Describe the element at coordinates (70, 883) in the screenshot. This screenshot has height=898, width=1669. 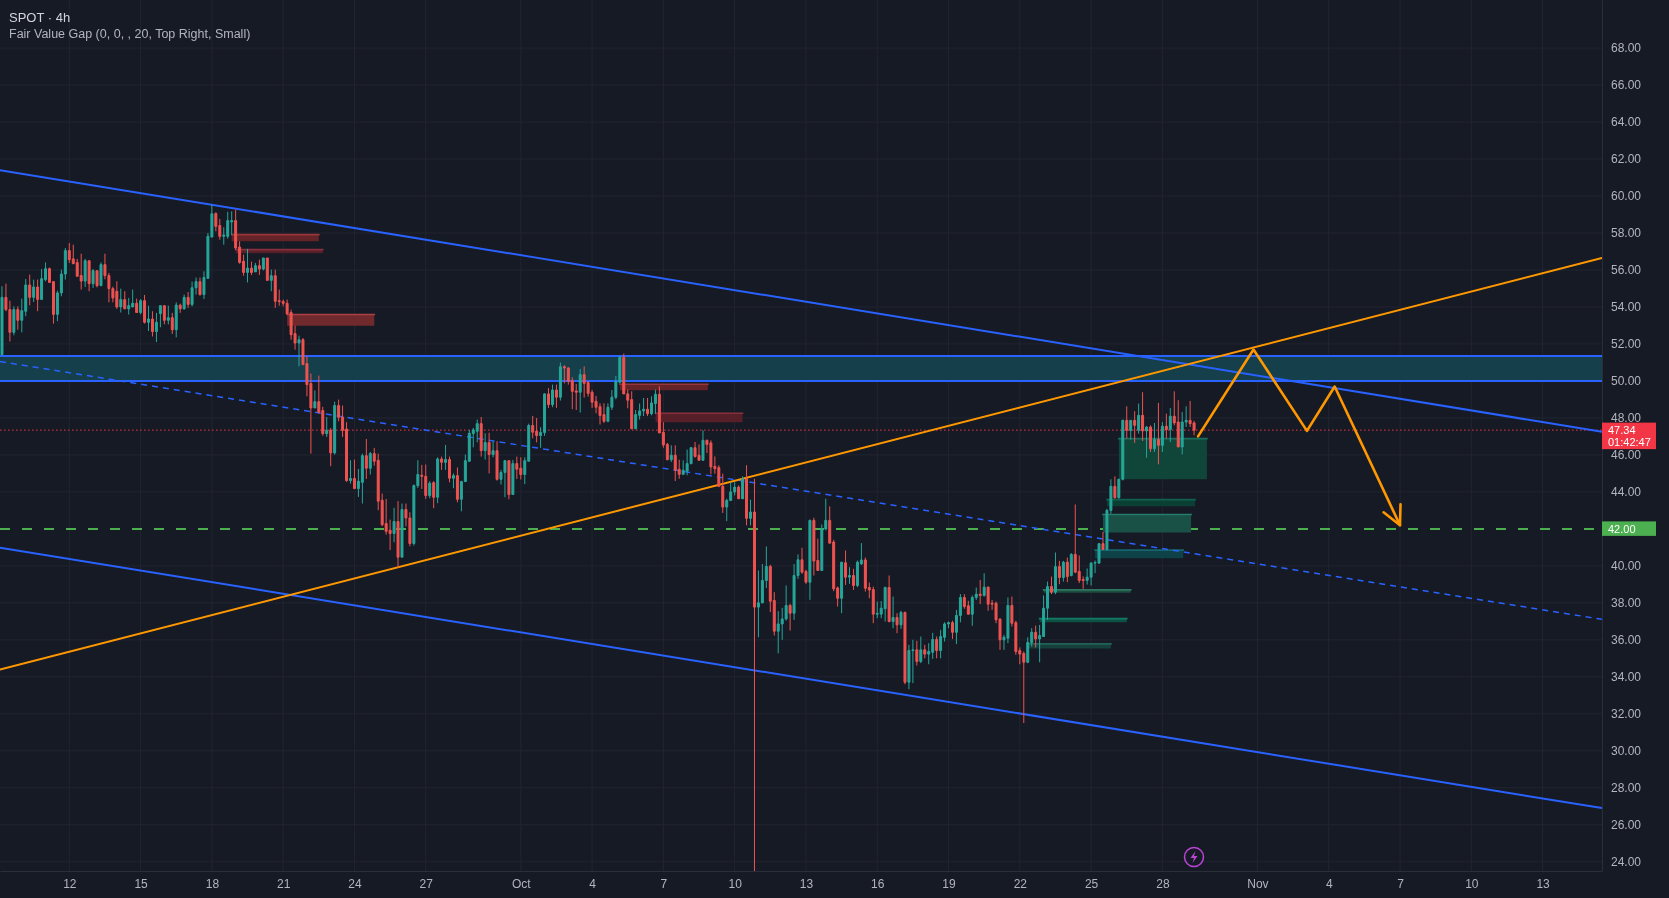
I see `x-tick-label: 12` at that location.